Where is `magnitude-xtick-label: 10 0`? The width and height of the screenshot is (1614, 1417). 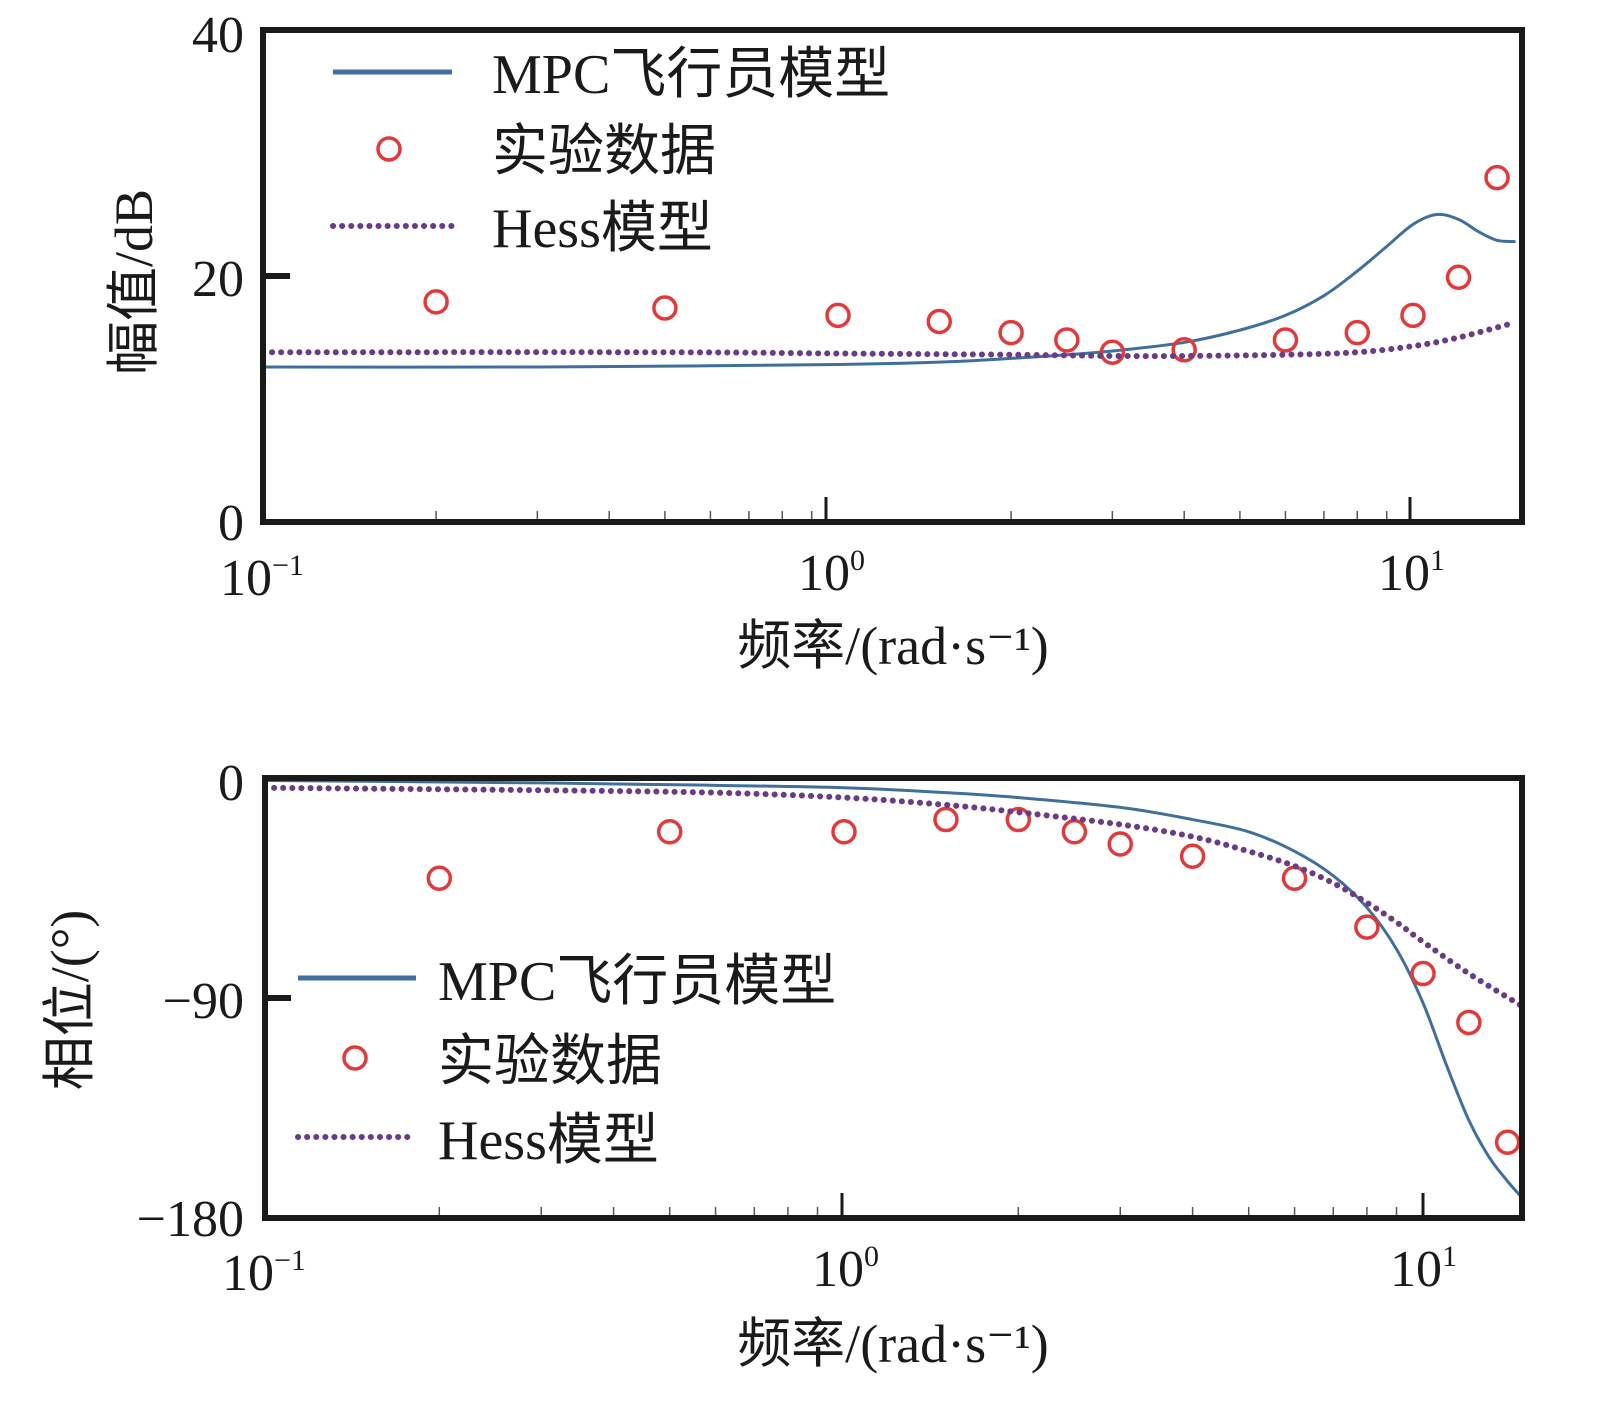 magnitude-xtick-label: 10 0 is located at coordinates (831, 573).